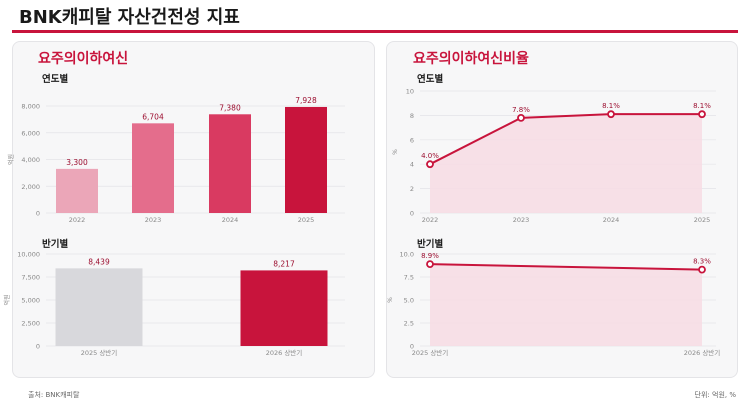 The width and height of the screenshot is (755, 406). I want to click on y-tick-label: 4,000, so click(30, 160).